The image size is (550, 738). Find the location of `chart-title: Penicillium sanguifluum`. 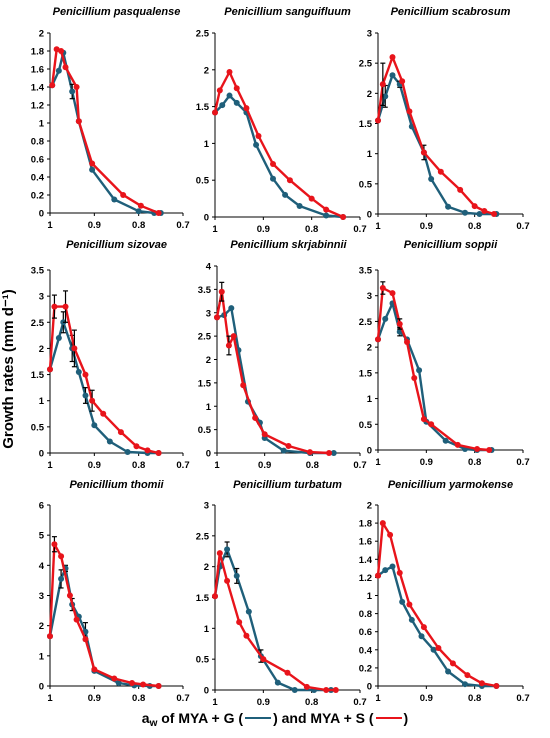

chart-title: Penicillium sanguifluum is located at coordinates (287, 12).